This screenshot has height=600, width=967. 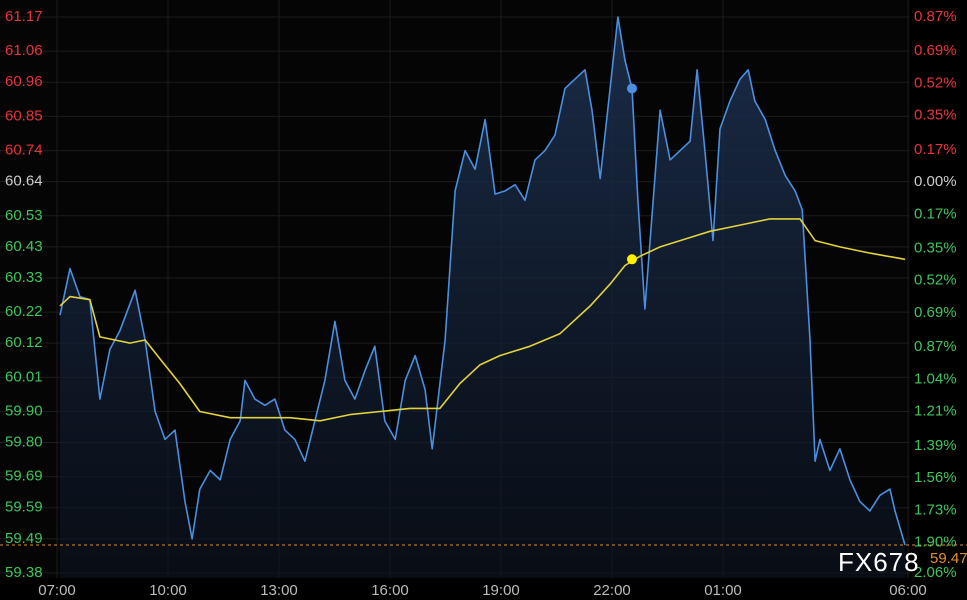 What do you see at coordinates (935, 378) in the screenshot?
I see `y2-tick-label: 1.04%` at bounding box center [935, 378].